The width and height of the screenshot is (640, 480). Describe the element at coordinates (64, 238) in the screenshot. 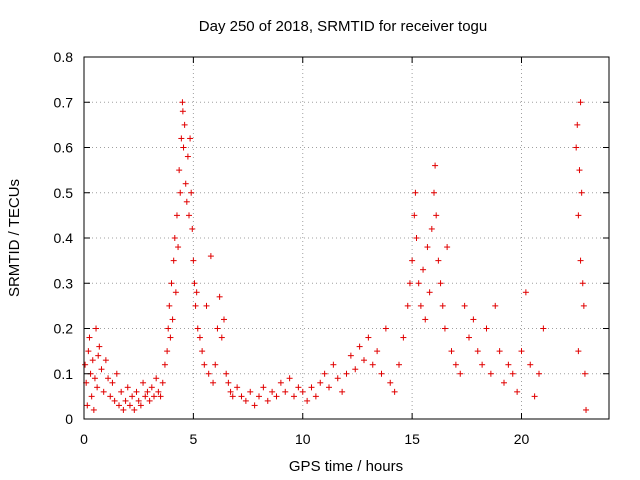

I see `y-tick-labels: 0 0.1 0.2 0.3 0.4 0.5 0.6 0.7 0.8` at that location.